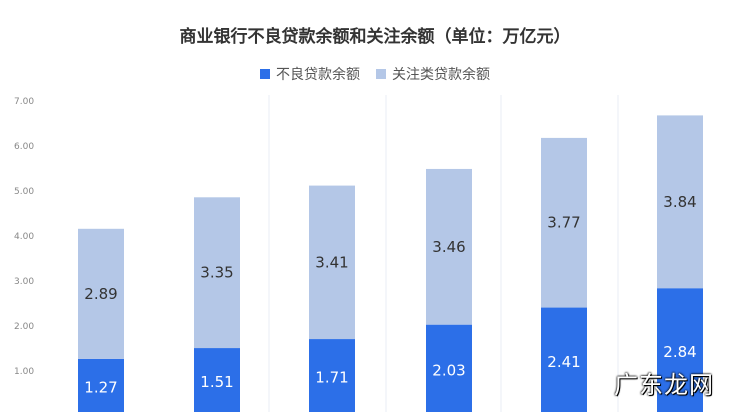 Image resolution: width=750 pixels, height=412 pixels. I want to click on y-tick-label-1: 6.00, so click(24, 147).